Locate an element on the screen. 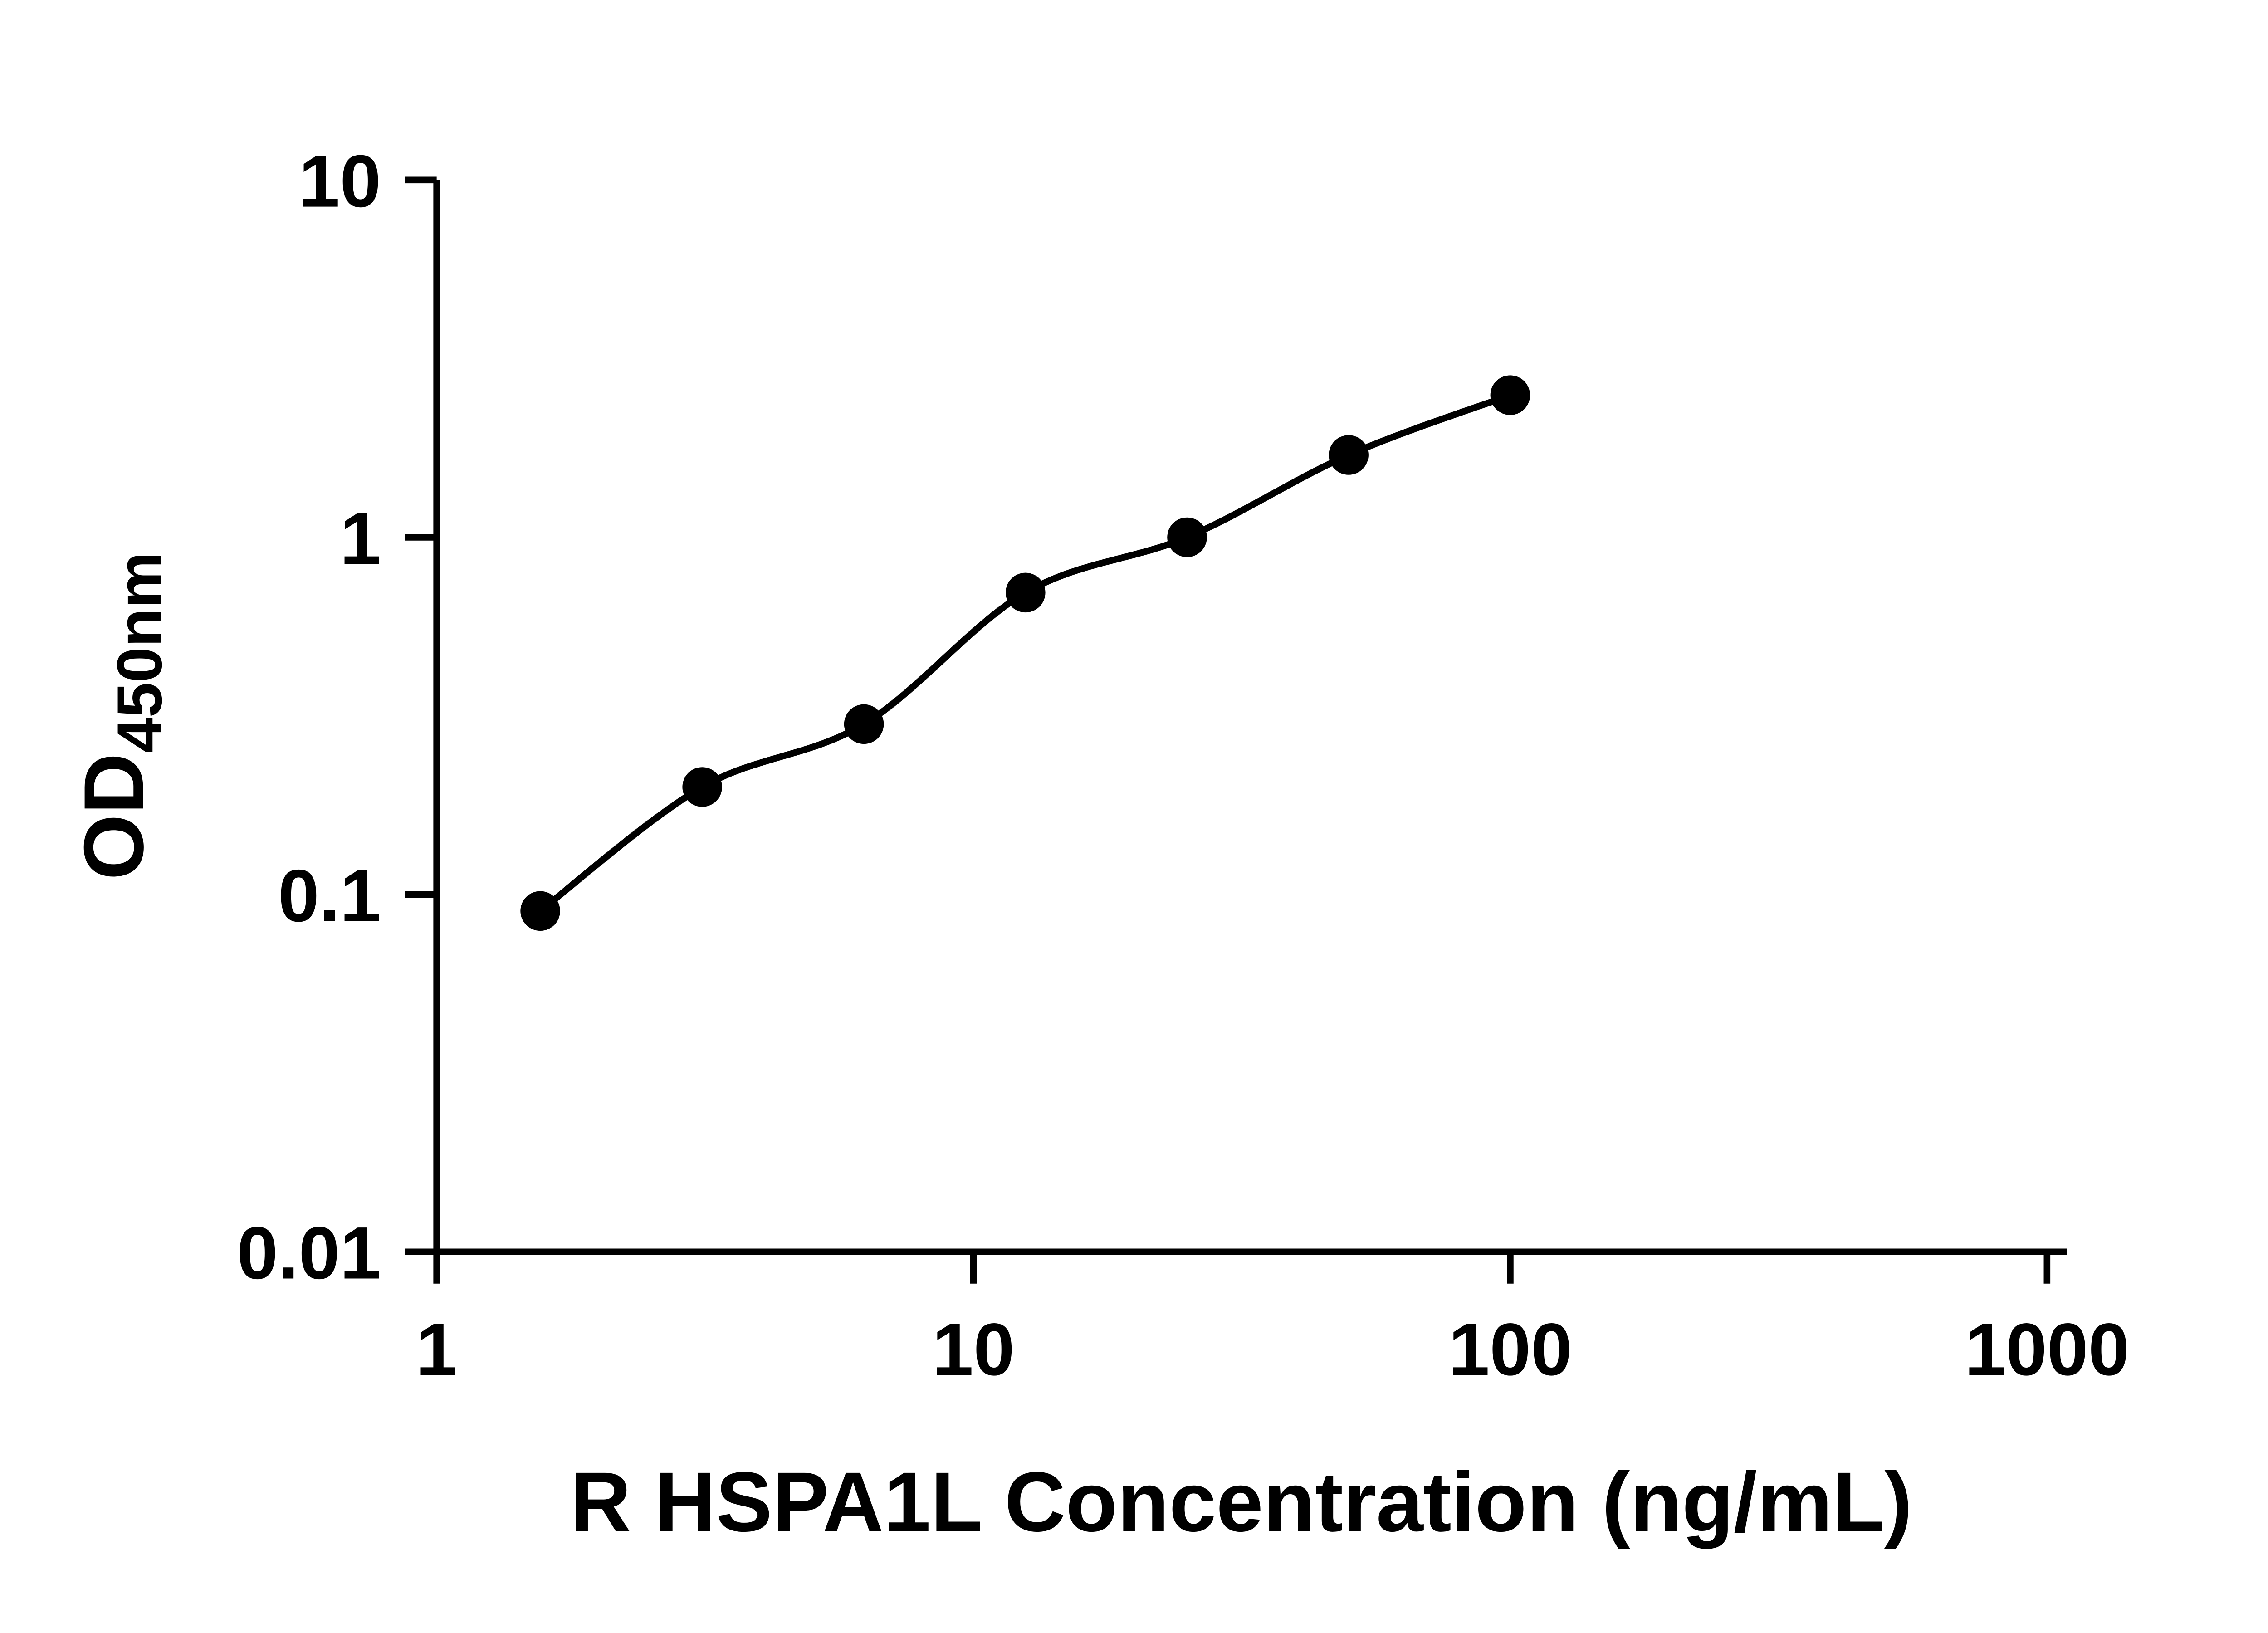 The image size is (2268, 1633). x-tick-label: 10 is located at coordinates (974, 1349).